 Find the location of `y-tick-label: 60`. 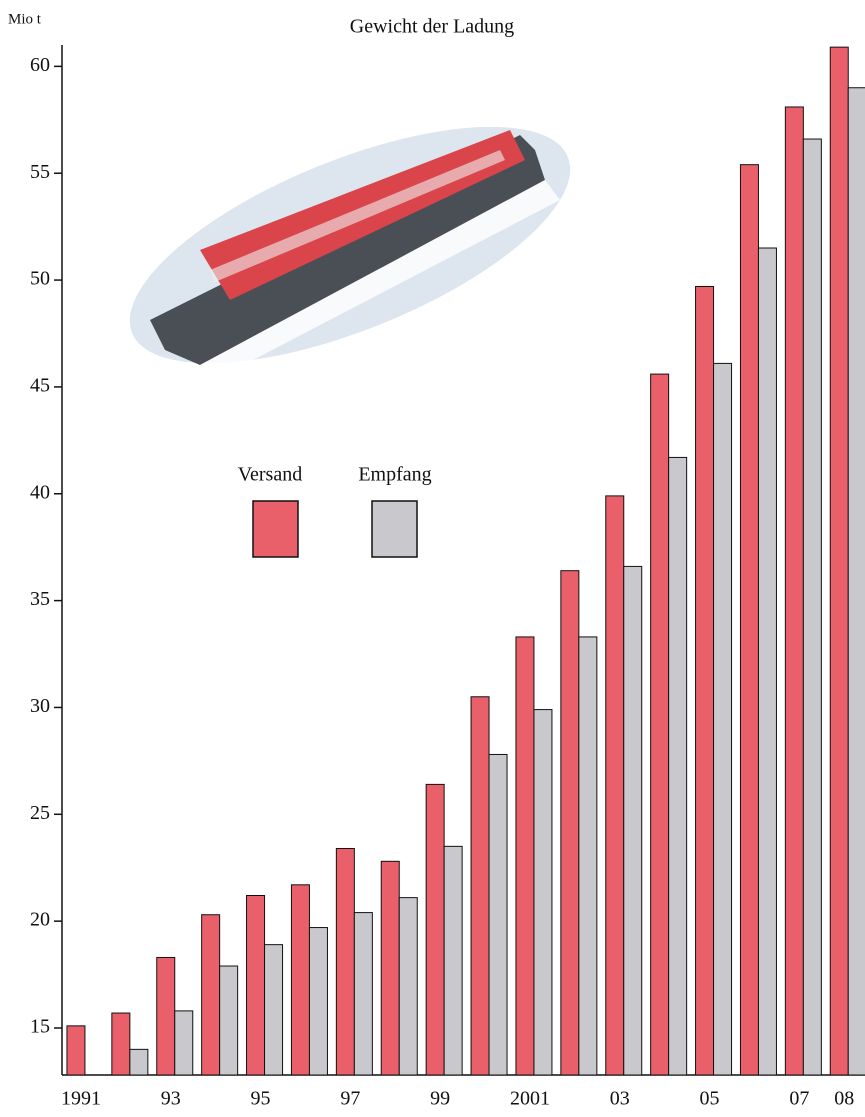

y-tick-label: 60 is located at coordinates (40, 65).